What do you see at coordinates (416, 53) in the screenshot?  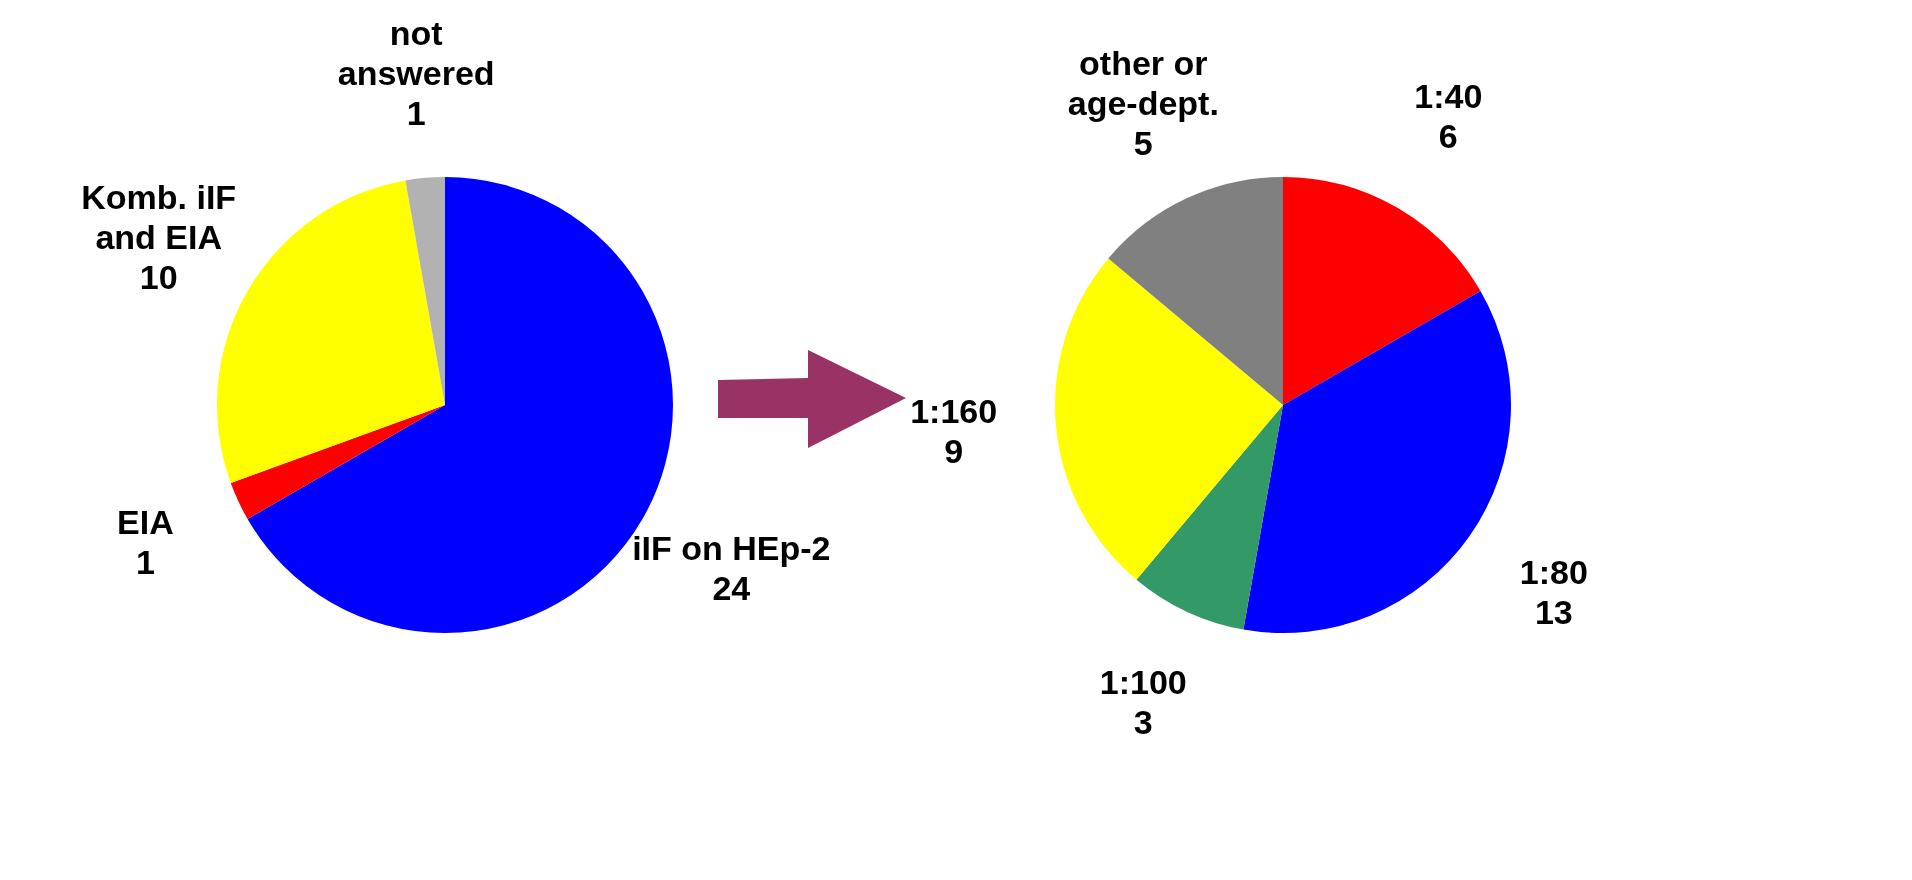 I see `slice-label: not answered` at bounding box center [416, 53].